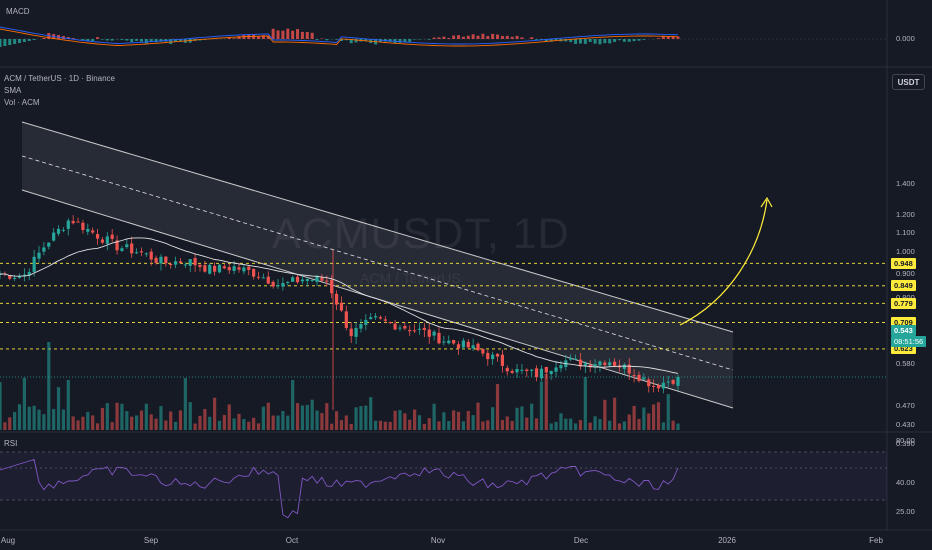 This screenshot has height=550, width=932. What do you see at coordinates (18, 11) in the screenshot?
I see `macd-title: MACD` at bounding box center [18, 11].